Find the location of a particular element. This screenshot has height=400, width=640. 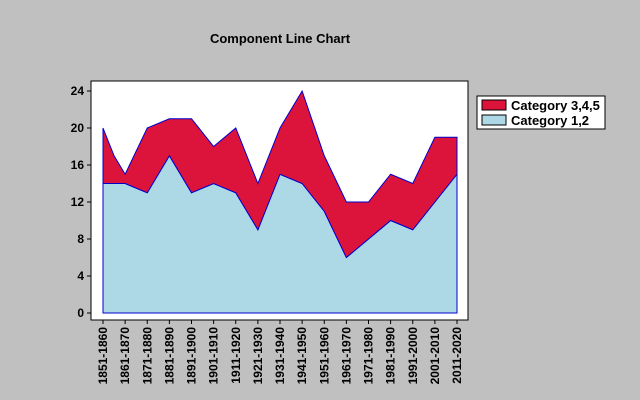

x-tick-label: 1961-1970 is located at coordinates (346, 356).